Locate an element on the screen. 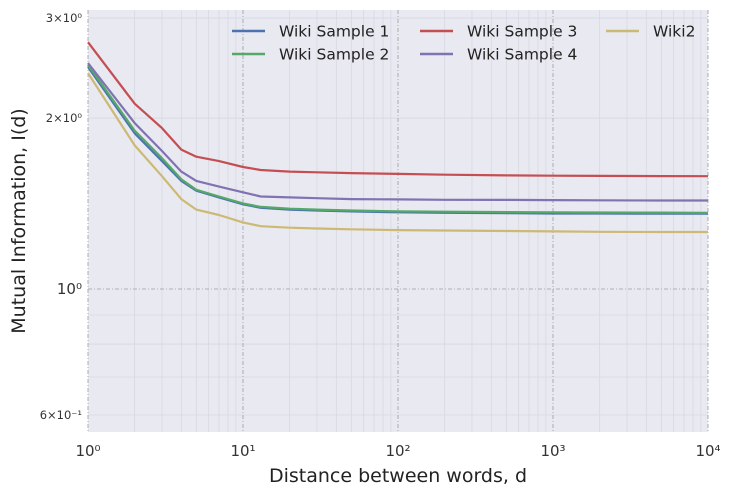 This screenshot has height=496, width=731. x-axis-ticks: 10⁰ 10¹ 10² 10³ 10⁴ is located at coordinates (397, 451).